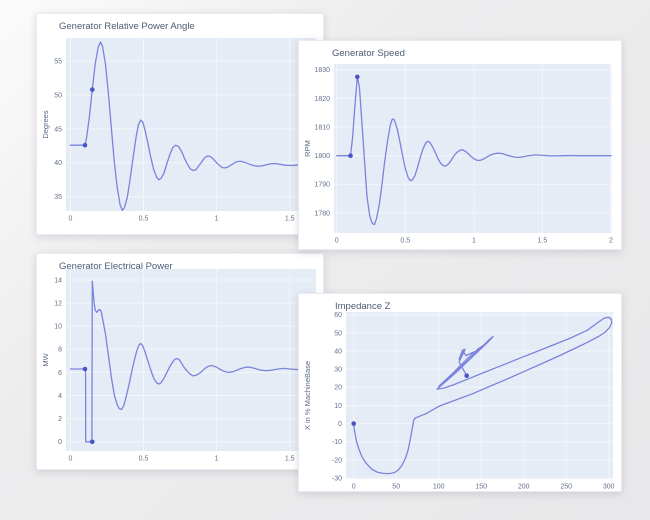  I want to click on y-tick-label: -10, so click(337, 442).